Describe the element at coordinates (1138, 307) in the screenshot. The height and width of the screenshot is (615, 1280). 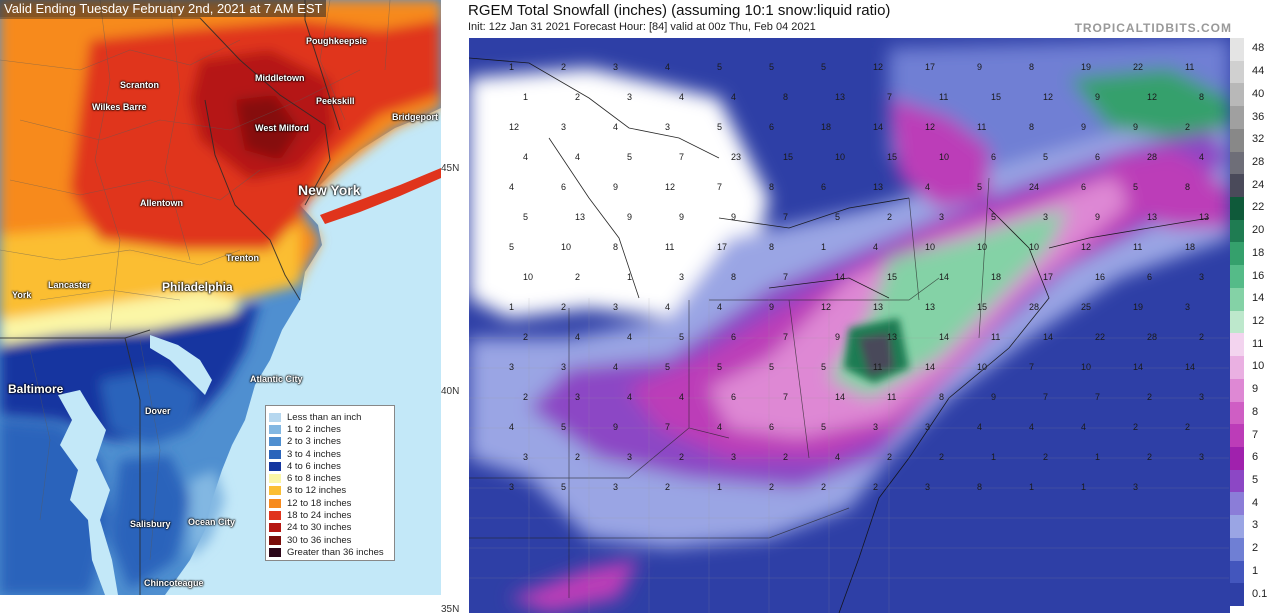
I see `snowfall-value: 19` at that location.